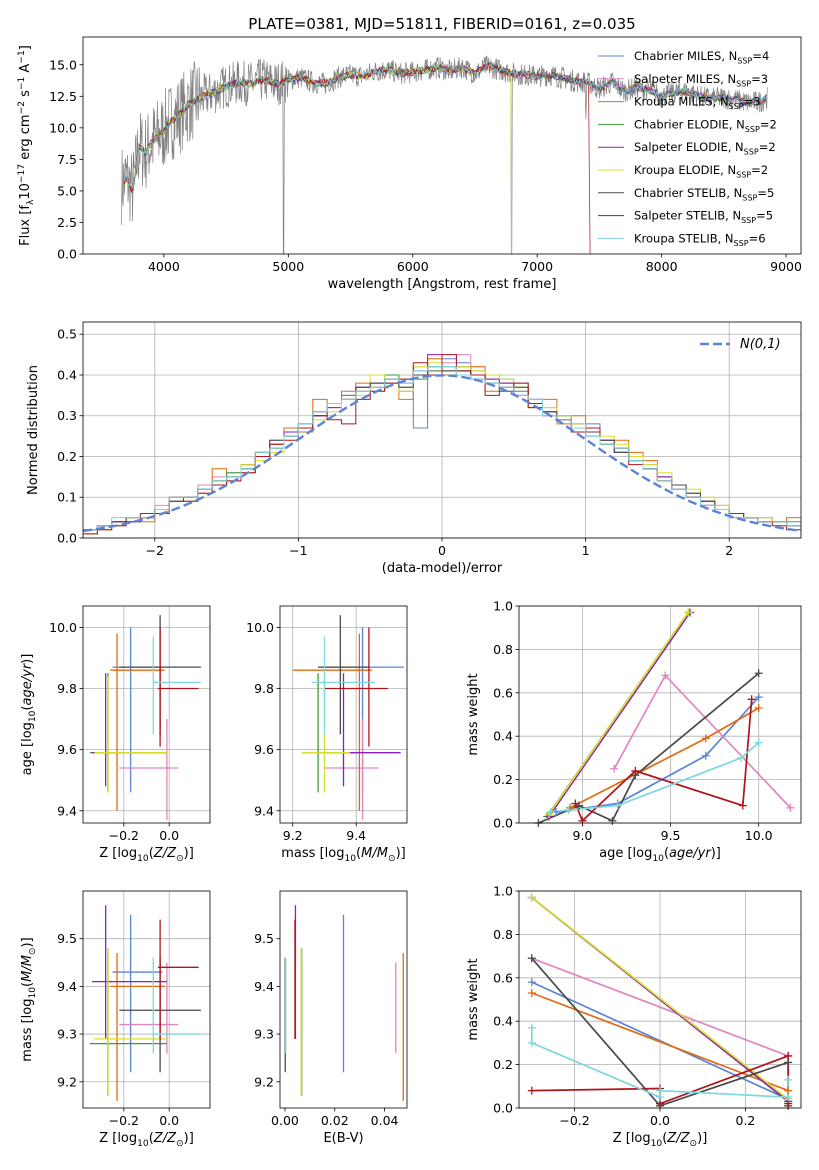 The image size is (819, 1170). What do you see at coordinates (671, 835) in the screenshot?
I see `x-tick-label: 9.5` at bounding box center [671, 835].